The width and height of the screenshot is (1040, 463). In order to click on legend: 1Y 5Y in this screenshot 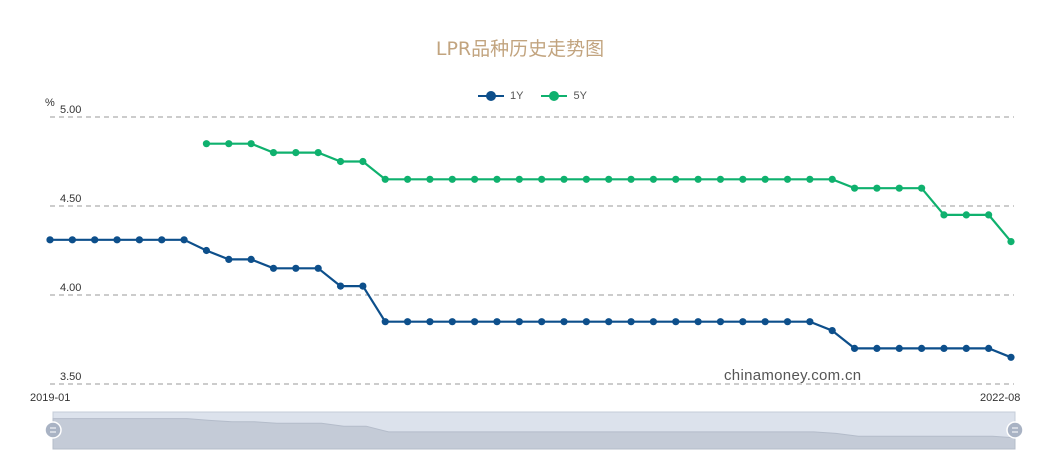, I will do `click(532, 96)`.